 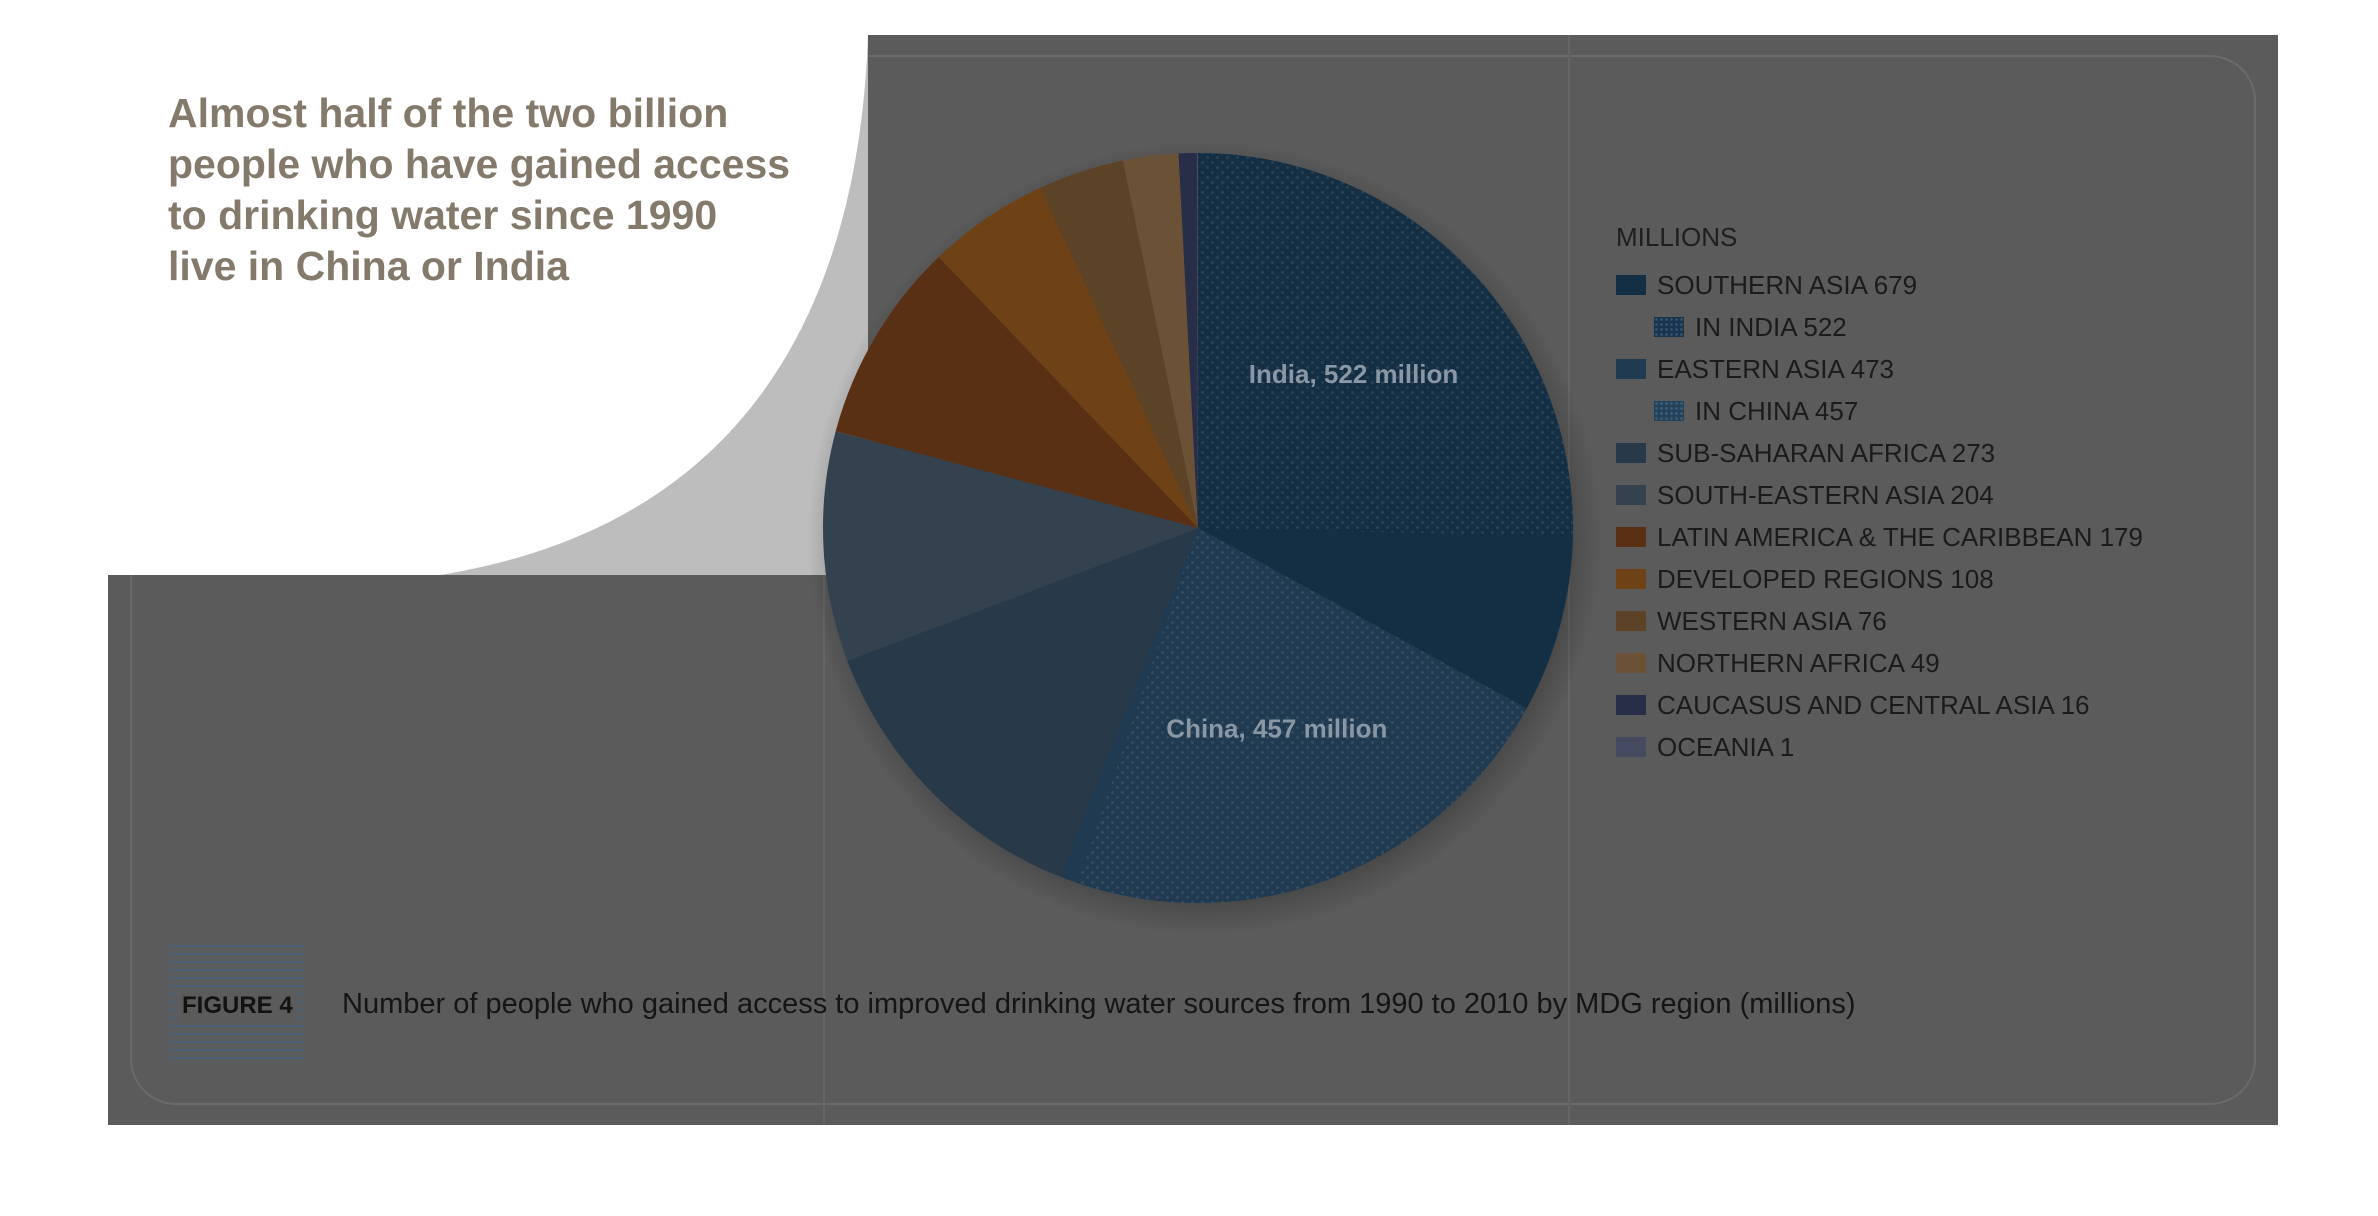 I want to click on headline-line: Almost half of the two billion, so click(x=448, y=113).